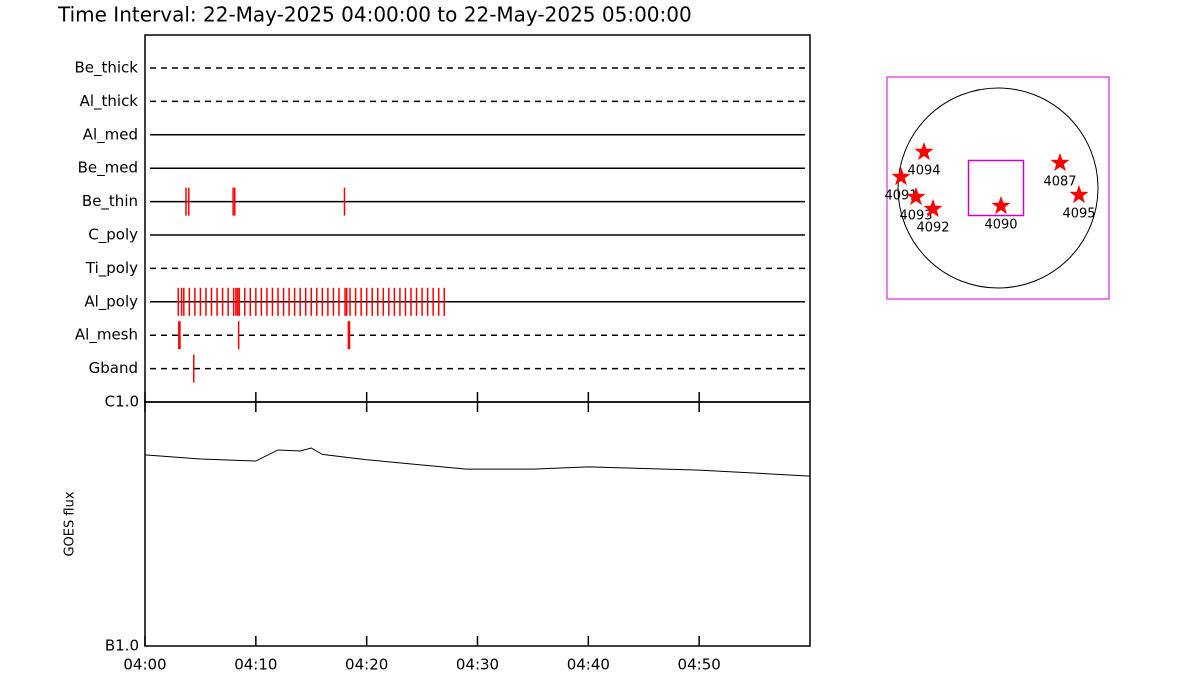  I want to click on solar-limb, so click(998, 188).